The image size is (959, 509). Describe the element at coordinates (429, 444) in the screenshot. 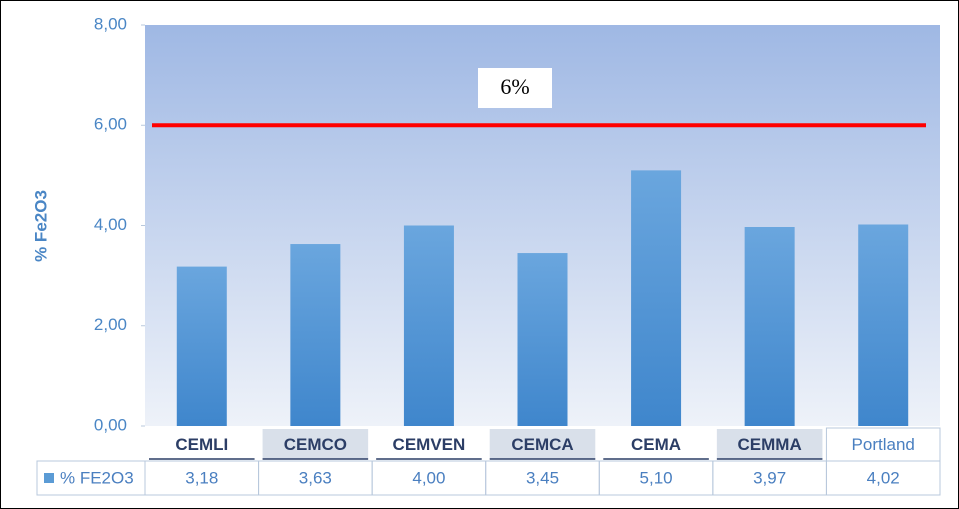

I see `x-tick-label: CEMVEN` at that location.